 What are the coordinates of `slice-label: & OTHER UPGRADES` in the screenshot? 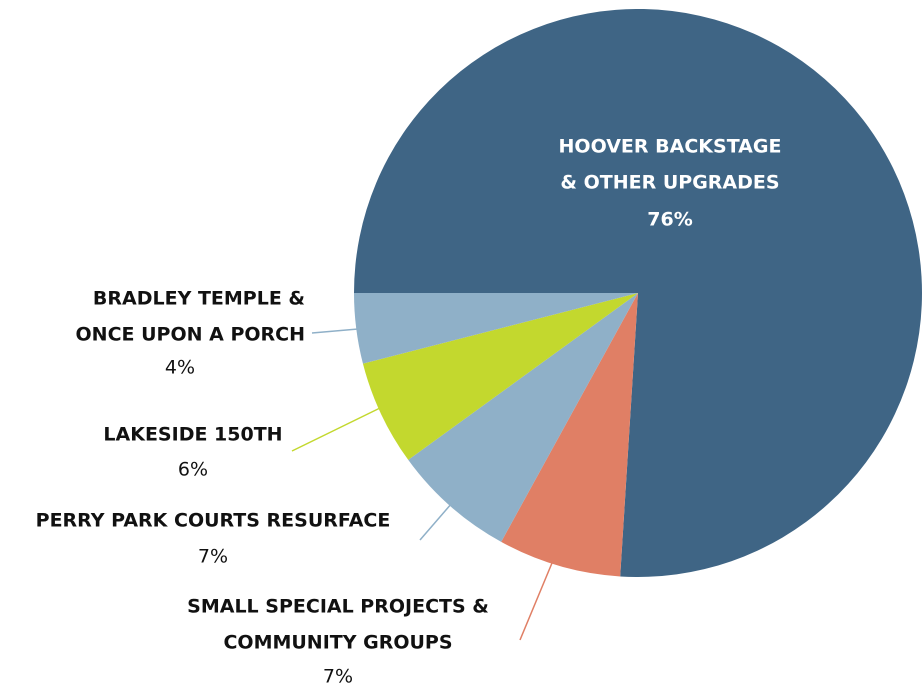 It's located at (669, 183).